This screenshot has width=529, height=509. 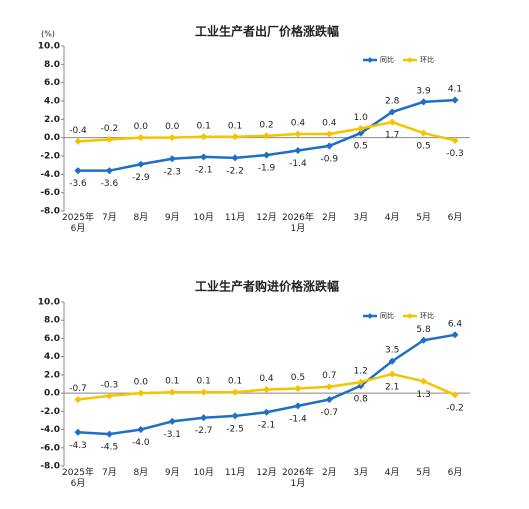 What do you see at coordinates (172, 172) in the screenshot?
I see `value-label: -2.3` at bounding box center [172, 172].